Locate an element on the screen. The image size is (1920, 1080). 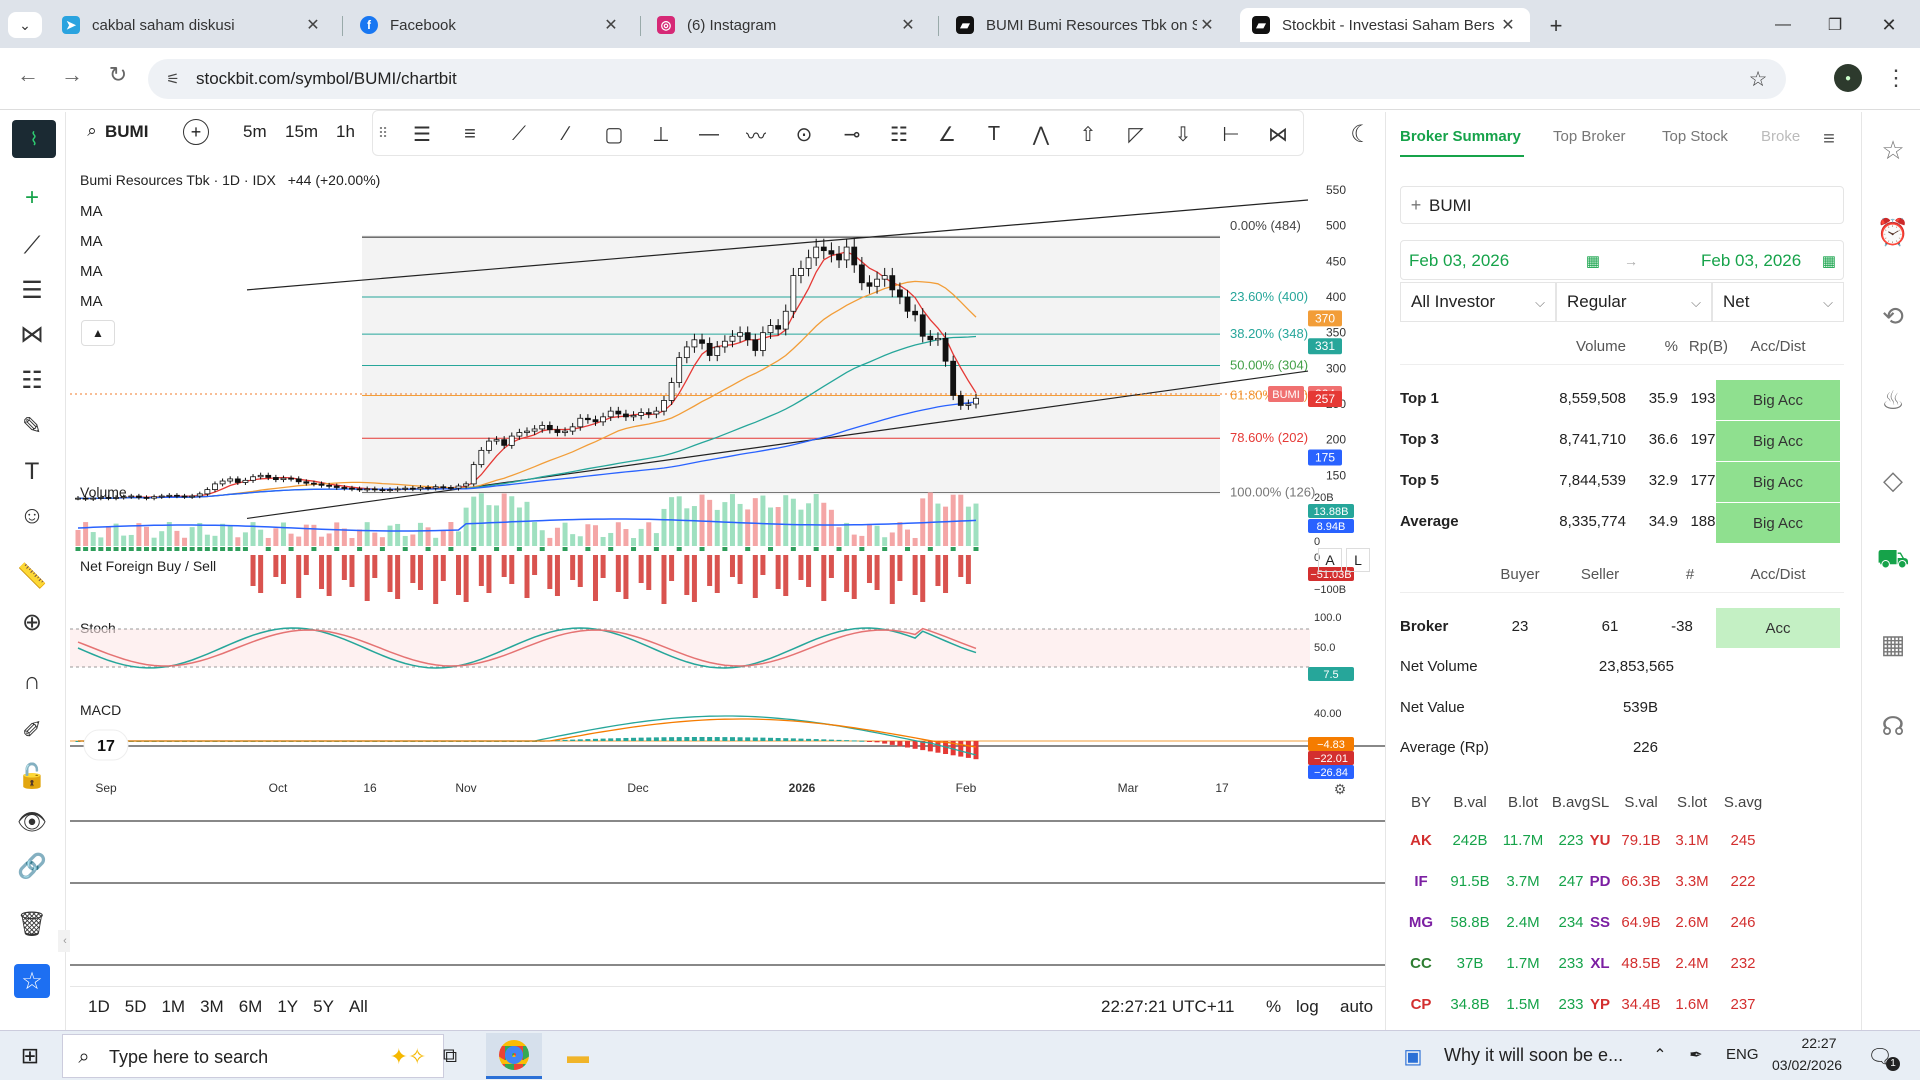
tab-broker-summary: Broker Summary is located at coordinates (1460, 136).